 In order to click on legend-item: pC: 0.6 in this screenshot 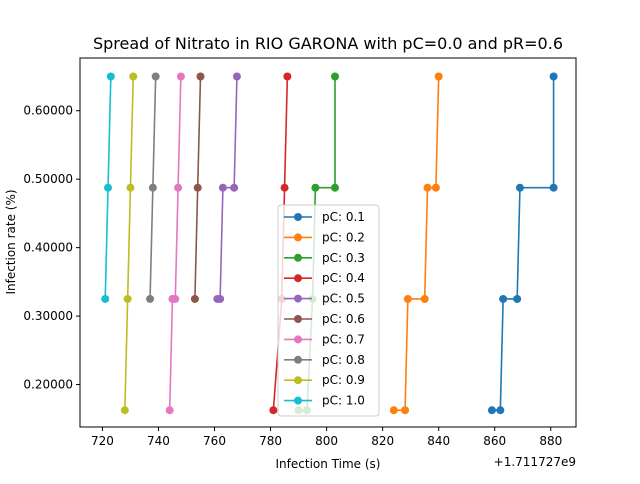, I will do `click(324, 319)`.